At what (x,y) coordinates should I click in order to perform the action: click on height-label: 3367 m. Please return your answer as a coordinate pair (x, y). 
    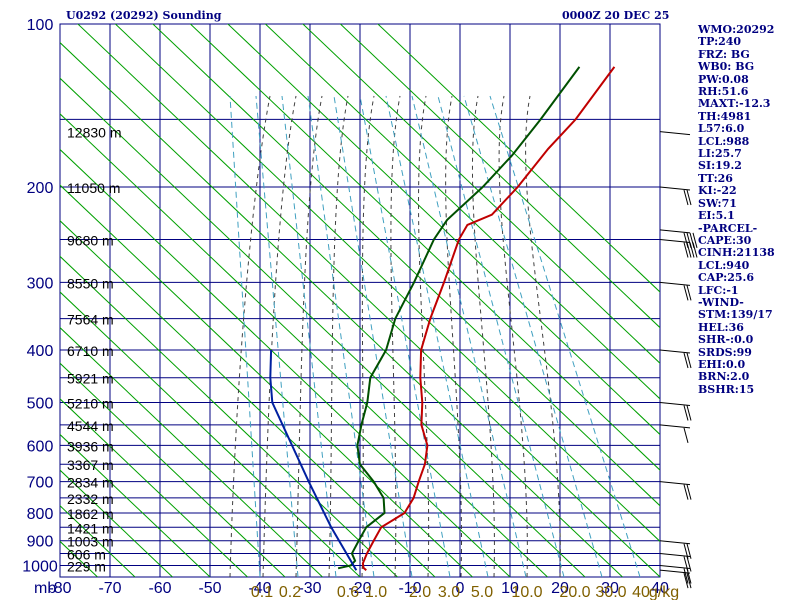
    Looking at the image, I should click on (90, 465).